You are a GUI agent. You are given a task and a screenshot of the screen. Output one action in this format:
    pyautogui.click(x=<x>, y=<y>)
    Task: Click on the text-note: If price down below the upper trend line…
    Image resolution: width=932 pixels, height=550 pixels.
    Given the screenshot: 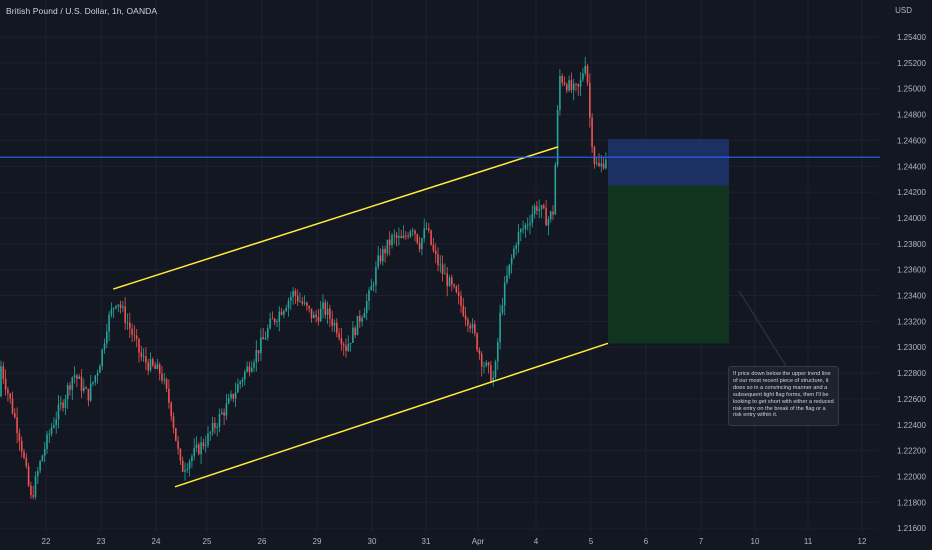 What is the action you would take?
    pyautogui.click(x=783, y=396)
    